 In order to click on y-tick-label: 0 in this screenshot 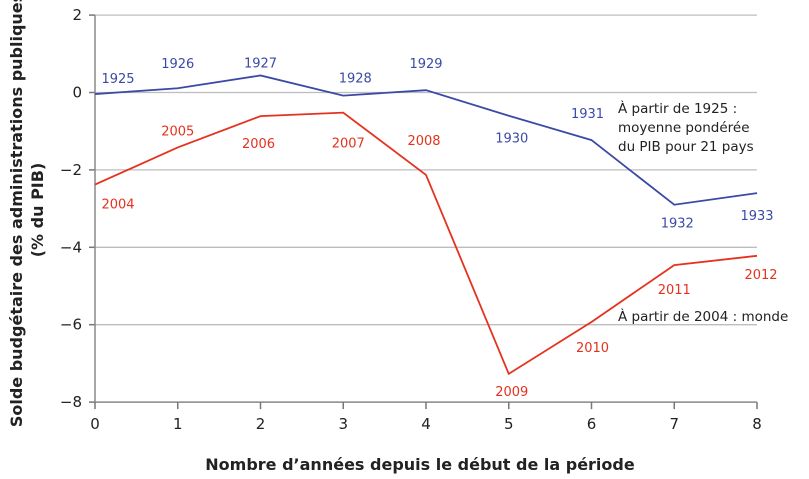, I will do `click(77, 93)`.